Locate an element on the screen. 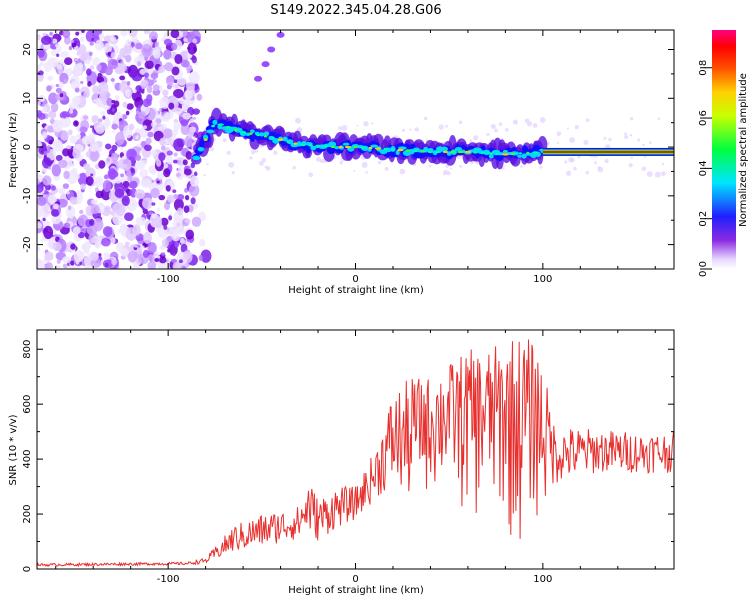  y-tick-label: 800 is located at coordinates (27, 349).